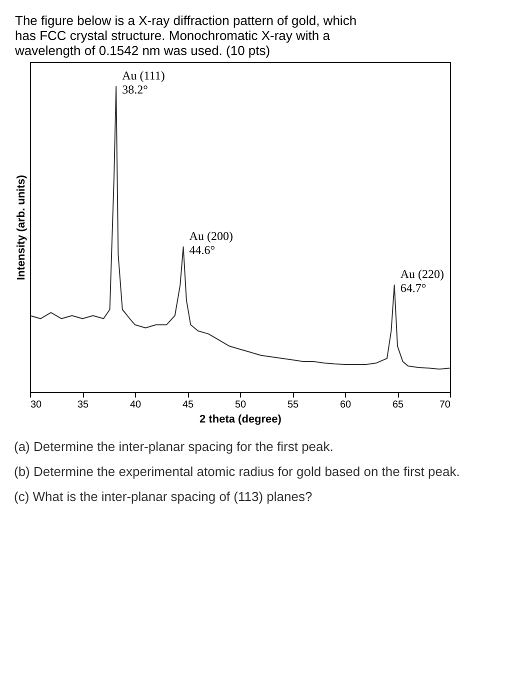  Describe the element at coordinates (240, 405) in the screenshot. I see `x-tick-label: 50` at that location.